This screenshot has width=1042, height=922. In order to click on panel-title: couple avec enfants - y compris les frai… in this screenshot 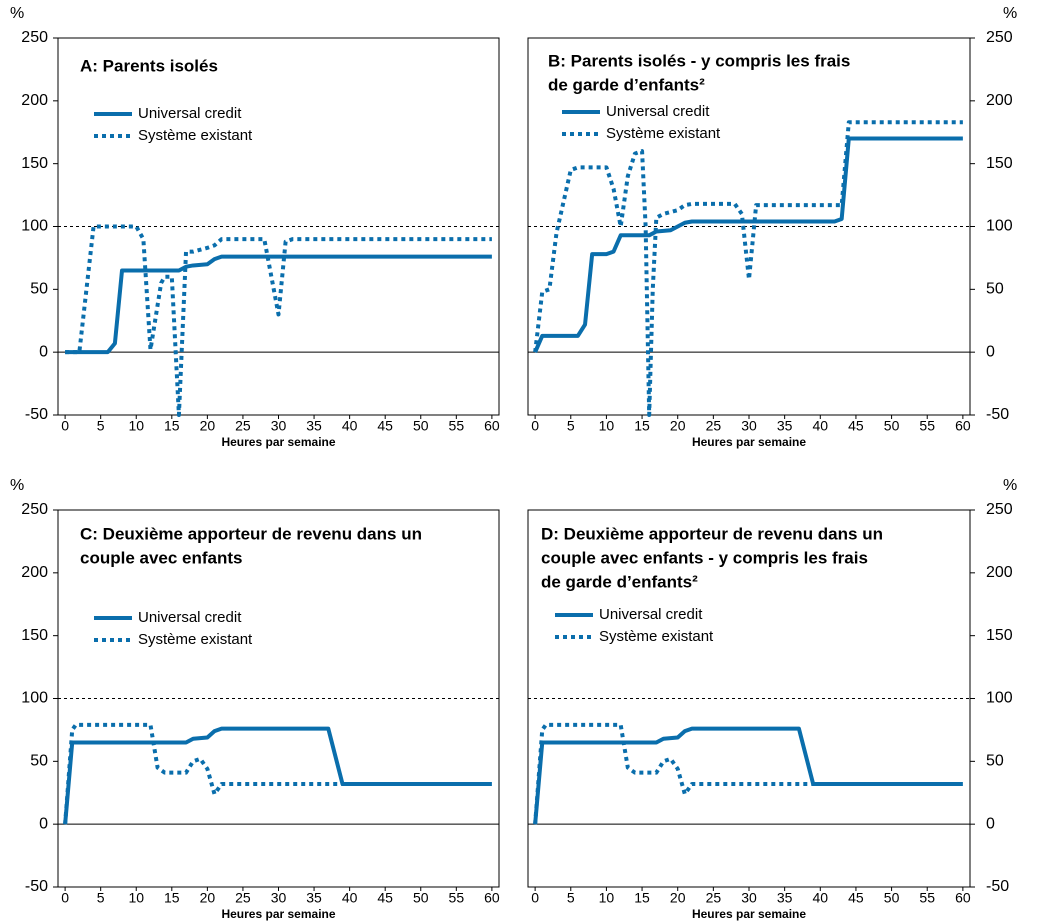, I will do `click(704, 557)`.